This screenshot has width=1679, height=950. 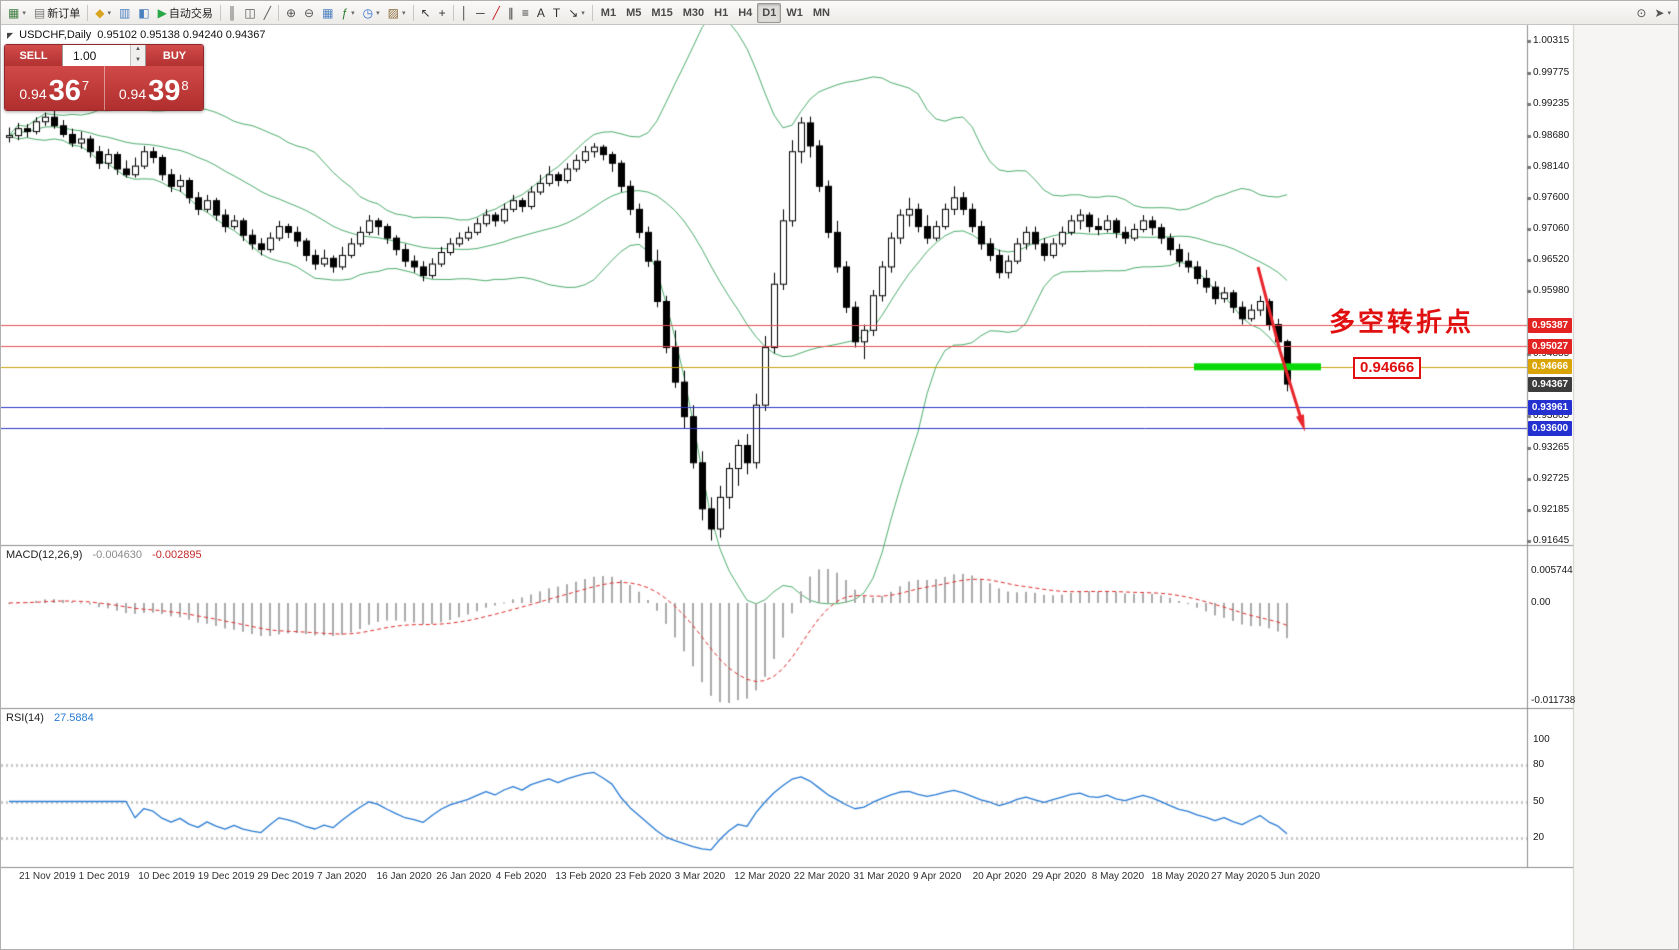 I want to click on toolbar-right-group: ⊙ ➤ ▾, so click(x=1653, y=13).